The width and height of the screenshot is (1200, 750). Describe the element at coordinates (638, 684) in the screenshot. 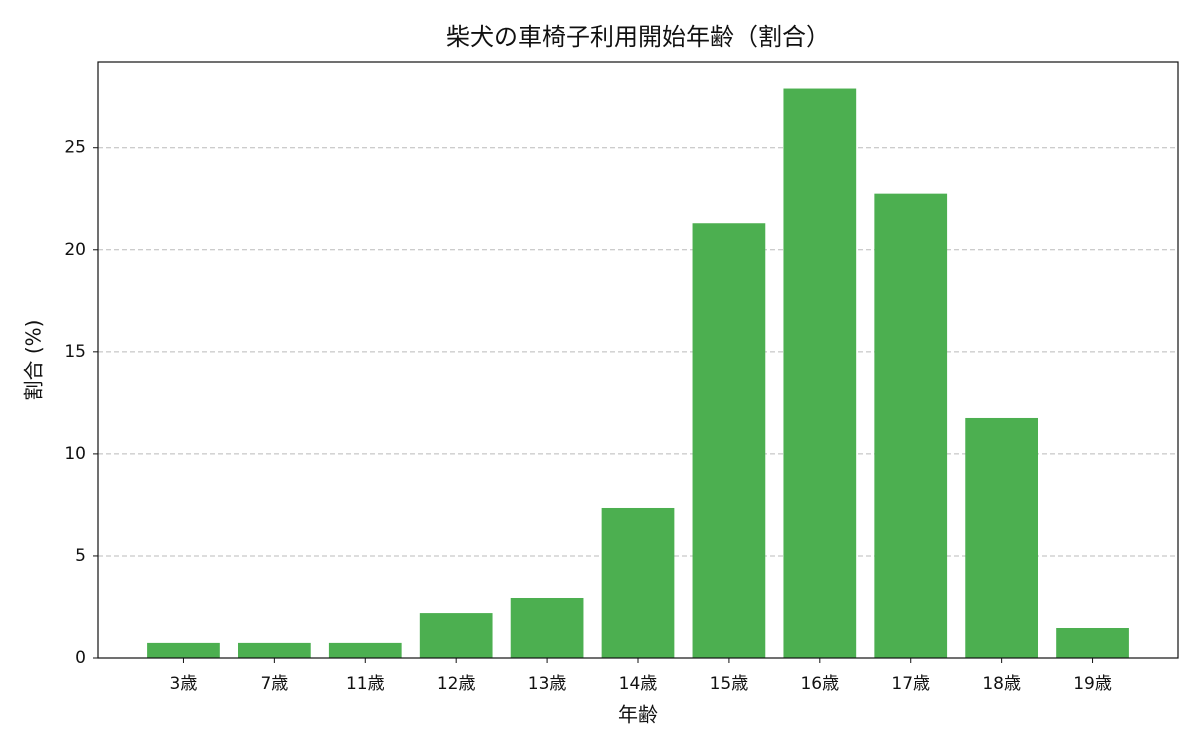

I see `x-tick-label: 14歳` at that location.